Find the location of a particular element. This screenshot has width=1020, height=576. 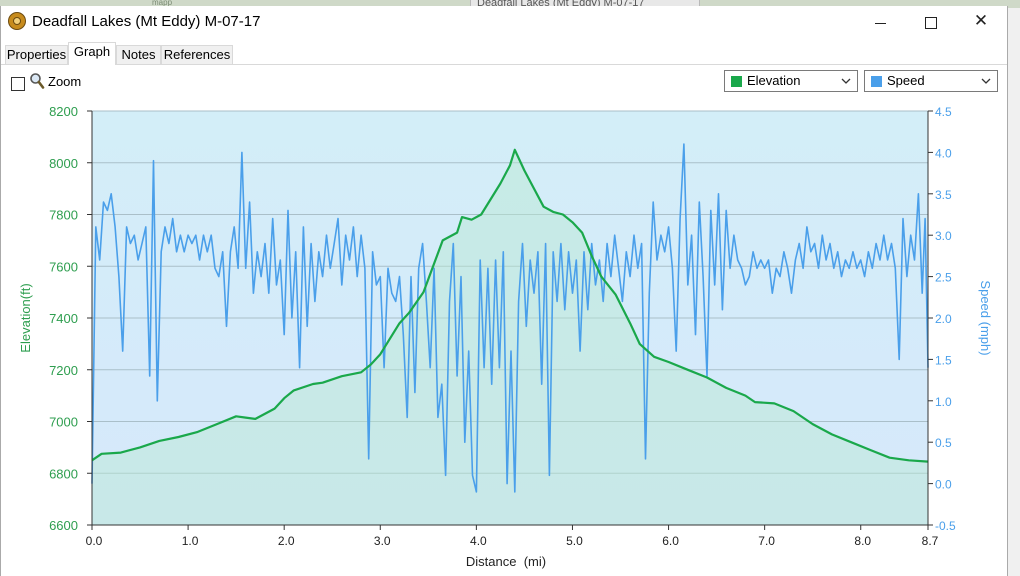

minimize-button is located at coordinates (881, 22).